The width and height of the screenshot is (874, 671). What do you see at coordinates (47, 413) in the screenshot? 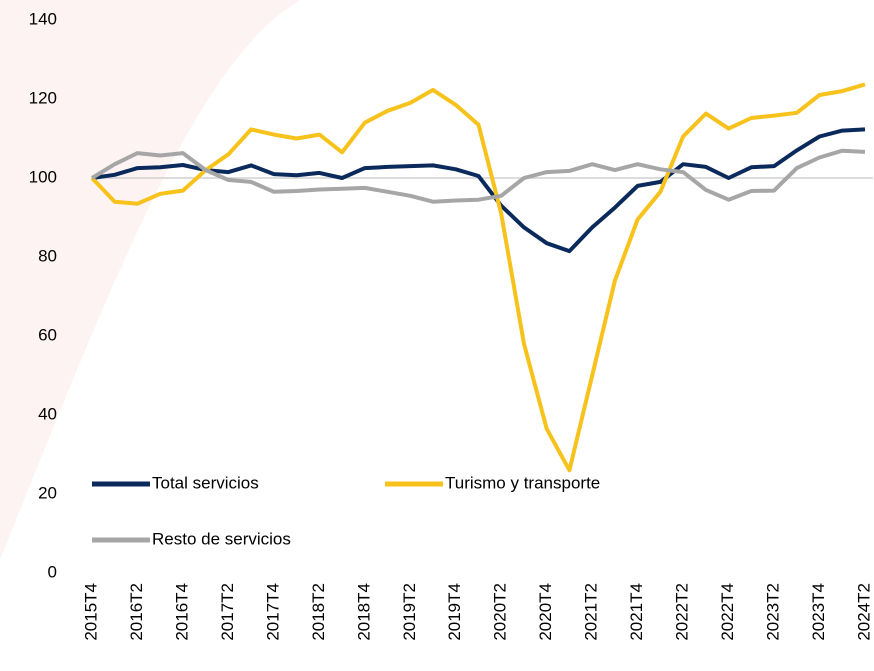
I see `y-tick-label: 40` at bounding box center [47, 413].